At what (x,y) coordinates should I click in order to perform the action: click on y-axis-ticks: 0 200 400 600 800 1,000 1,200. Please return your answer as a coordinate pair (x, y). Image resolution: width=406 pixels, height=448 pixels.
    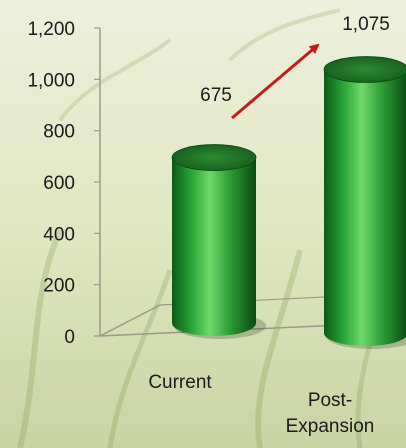
    Looking at the image, I should click on (63, 183).